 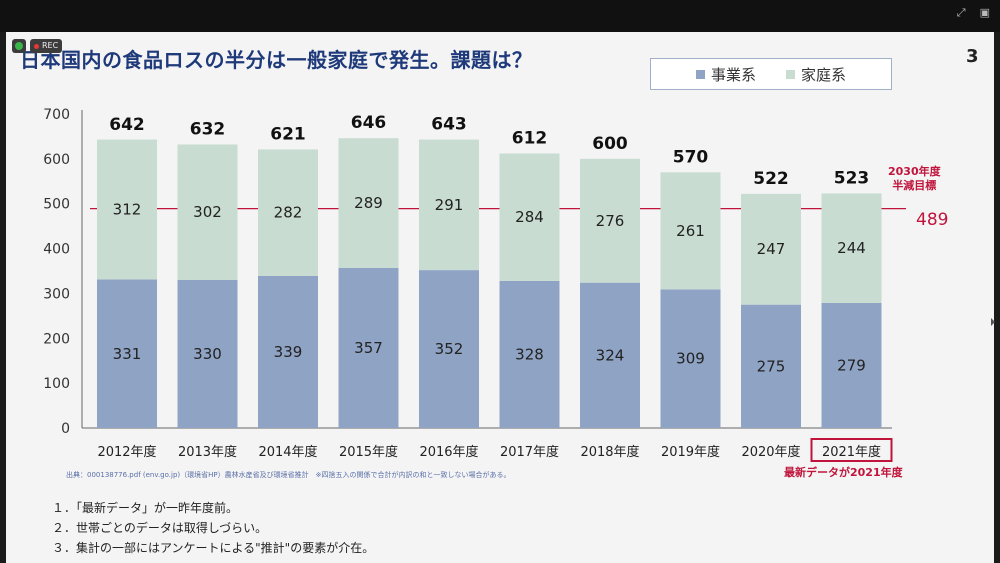 What do you see at coordinates (56, 205) in the screenshot?
I see `y-tick-label: 500` at bounding box center [56, 205].